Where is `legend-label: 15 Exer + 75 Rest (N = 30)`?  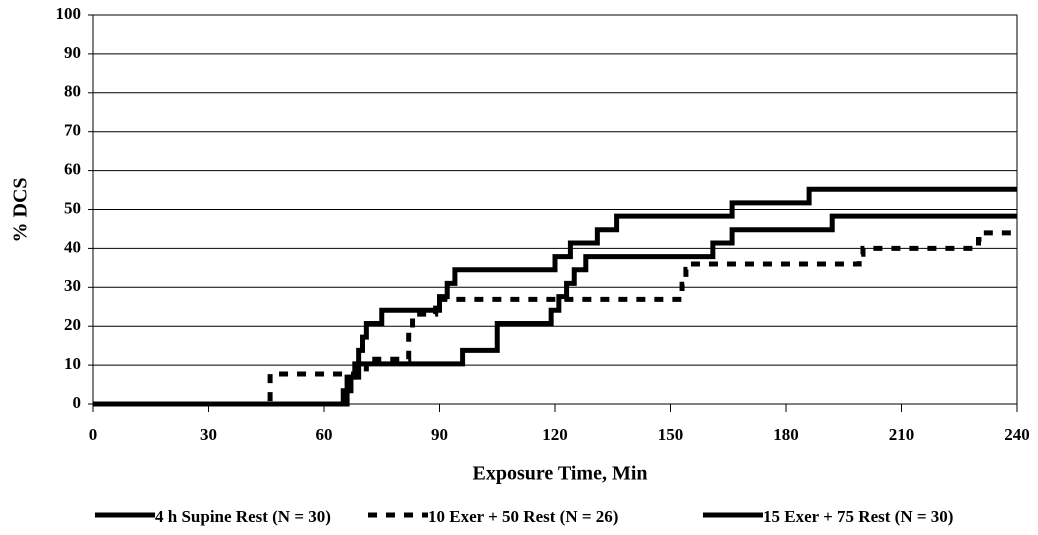 legend-label: 15 Exer + 75 Rest (N = 30) is located at coordinates (858, 516).